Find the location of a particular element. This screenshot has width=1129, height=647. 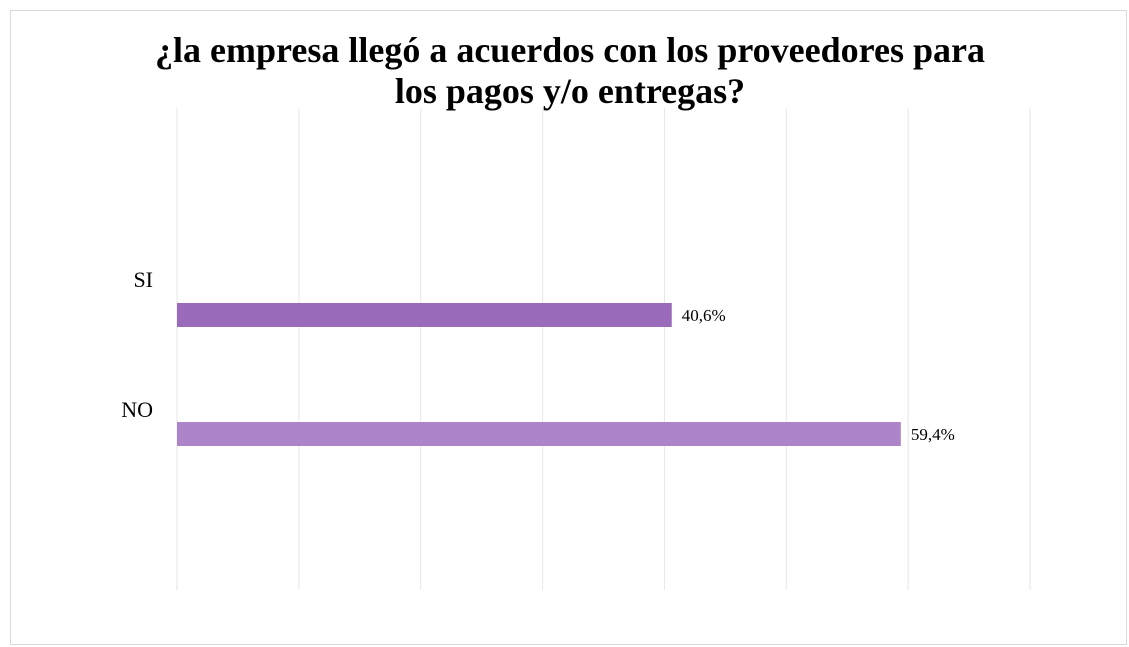

category-label-no: NO is located at coordinates (137, 409).